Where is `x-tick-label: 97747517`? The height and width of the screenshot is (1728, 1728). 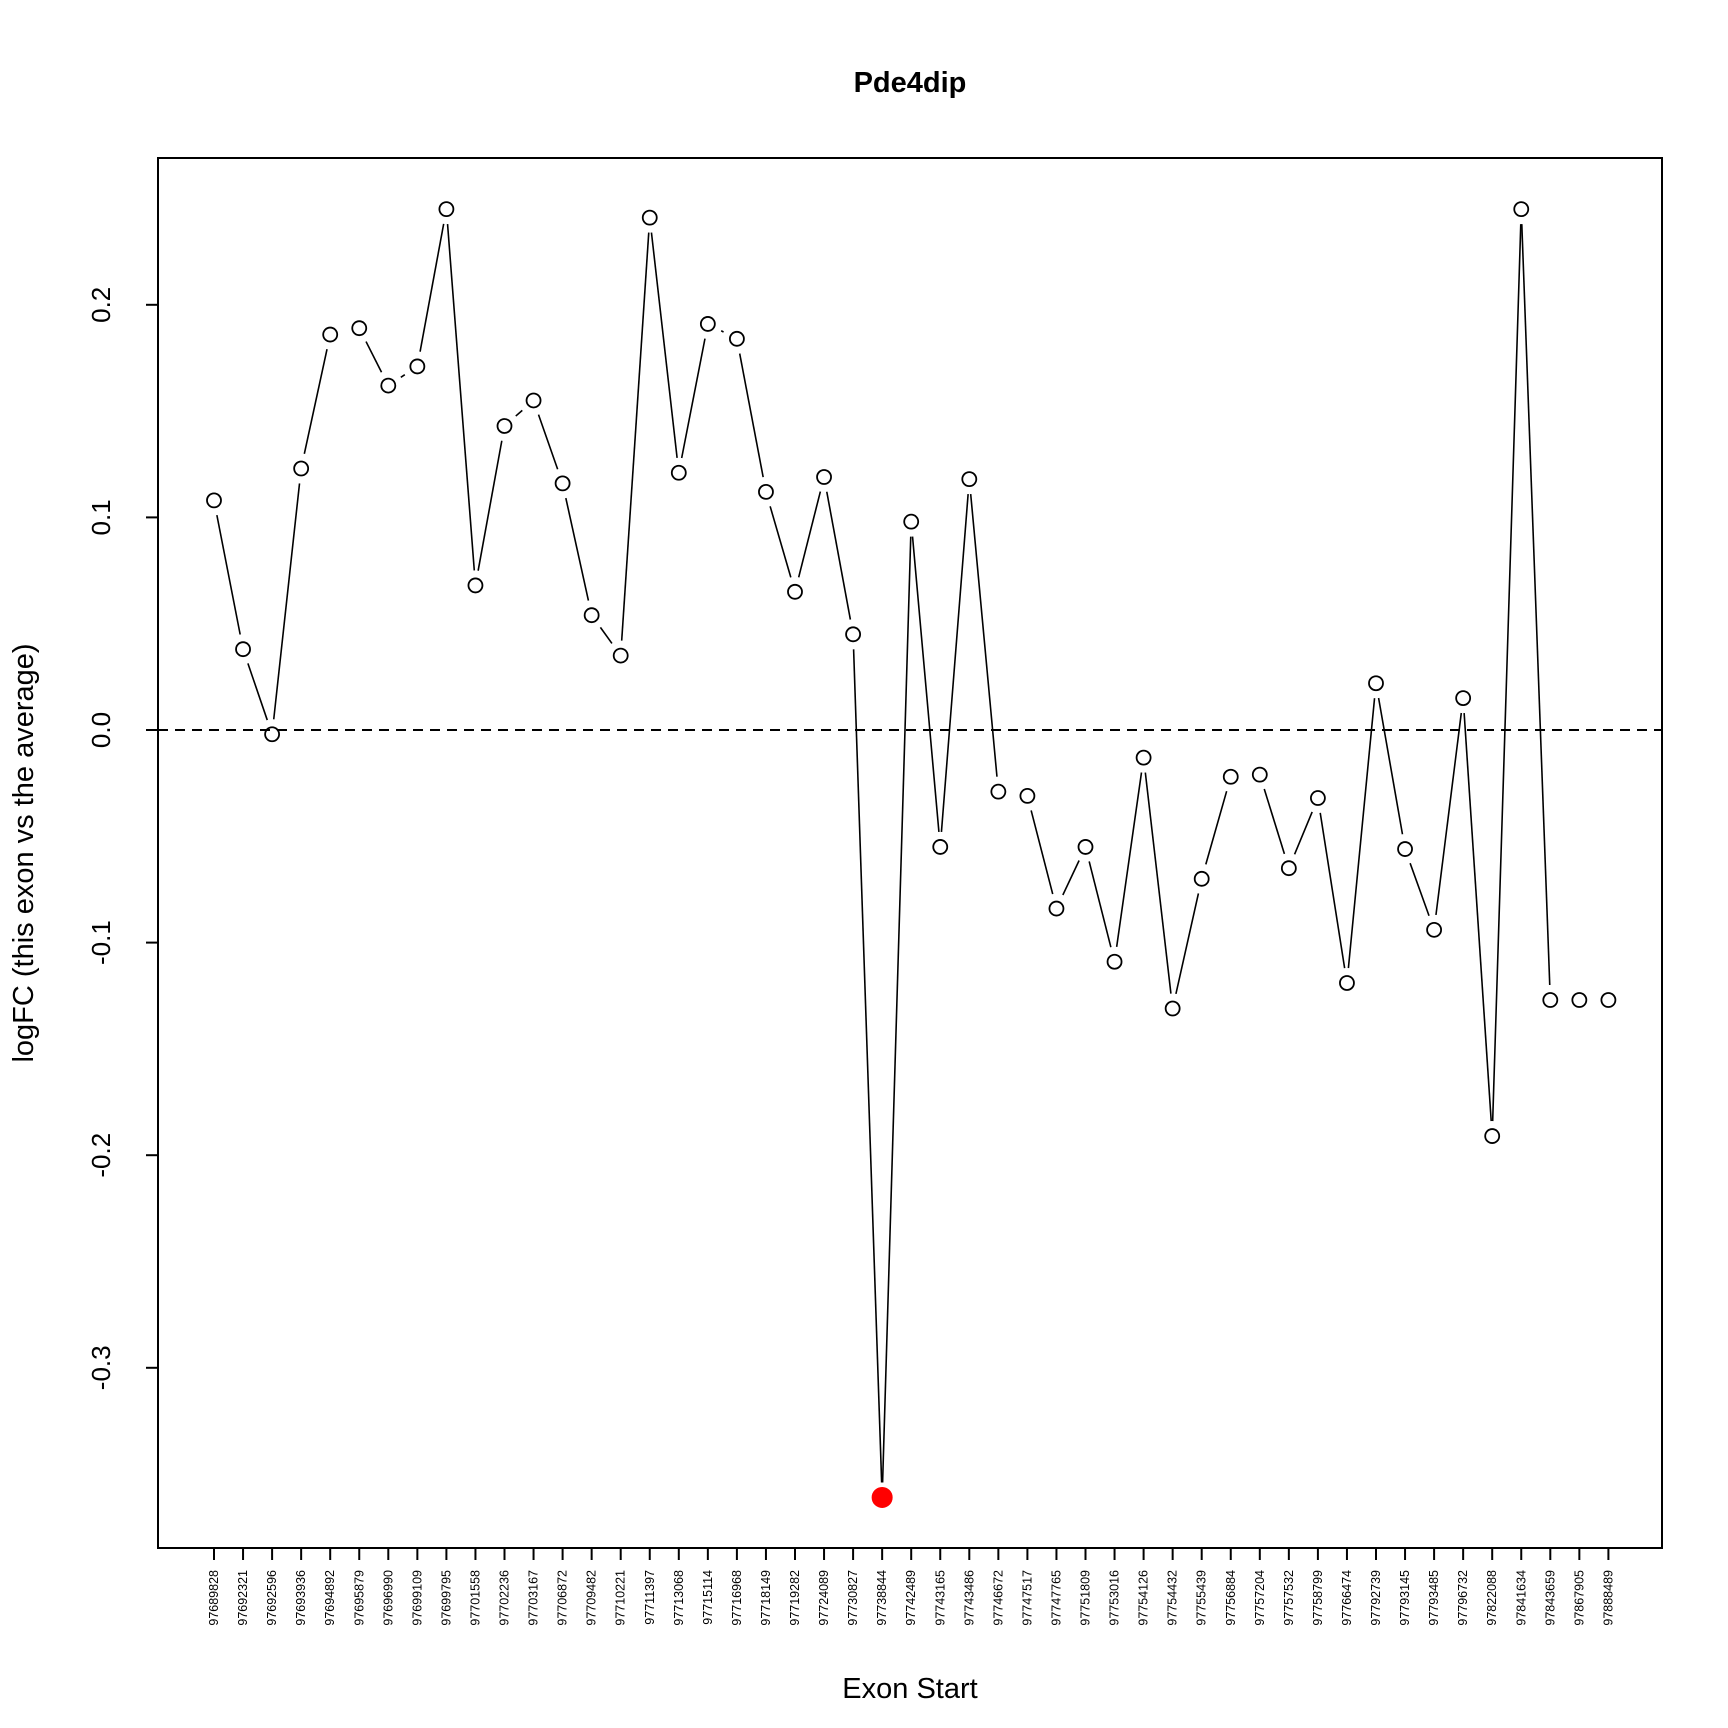 x-tick-label: 97747517 is located at coordinates (1027, 1598).